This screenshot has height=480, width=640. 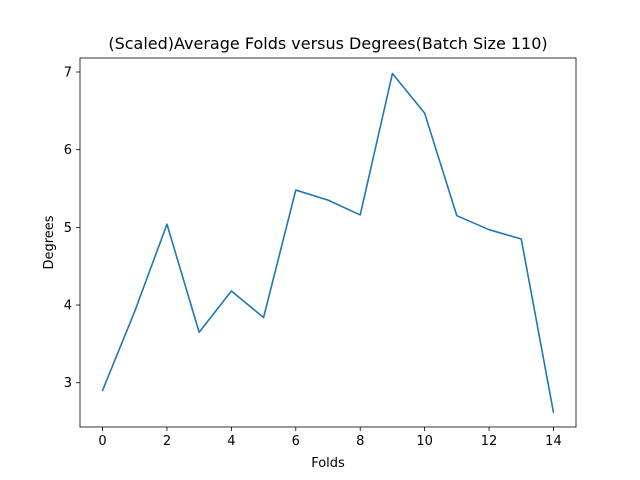 What do you see at coordinates (328, 463) in the screenshot?
I see `x-axis-label: Folds` at bounding box center [328, 463].